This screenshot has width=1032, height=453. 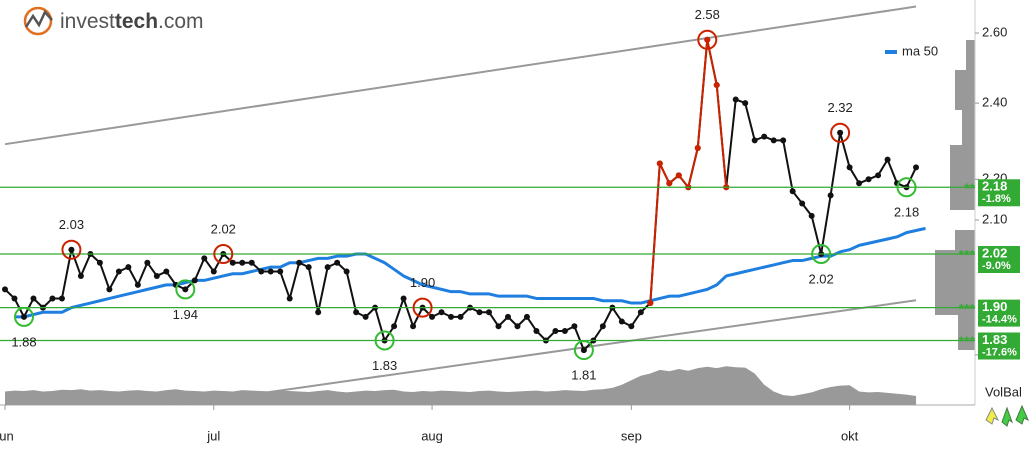 What do you see at coordinates (994, 306) in the screenshot?
I see `level-value: 1.90` at bounding box center [994, 306].